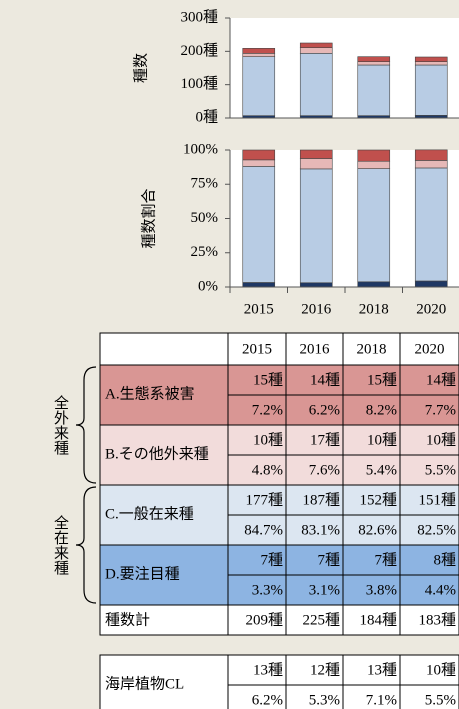  Describe the element at coordinates (142, 573) in the screenshot. I see `row-label: D.要注目種` at that location.